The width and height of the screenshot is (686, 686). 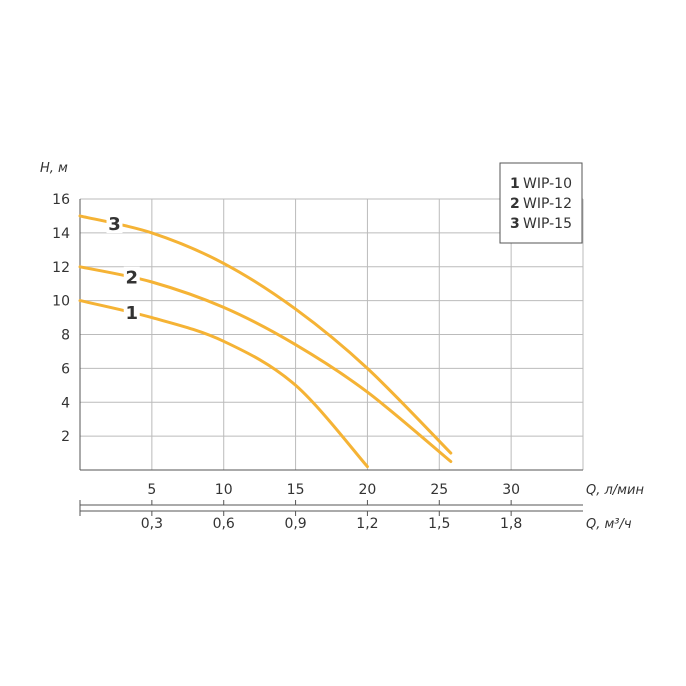 I want to click on legend-entry: WIP-15, so click(x=547, y=224).